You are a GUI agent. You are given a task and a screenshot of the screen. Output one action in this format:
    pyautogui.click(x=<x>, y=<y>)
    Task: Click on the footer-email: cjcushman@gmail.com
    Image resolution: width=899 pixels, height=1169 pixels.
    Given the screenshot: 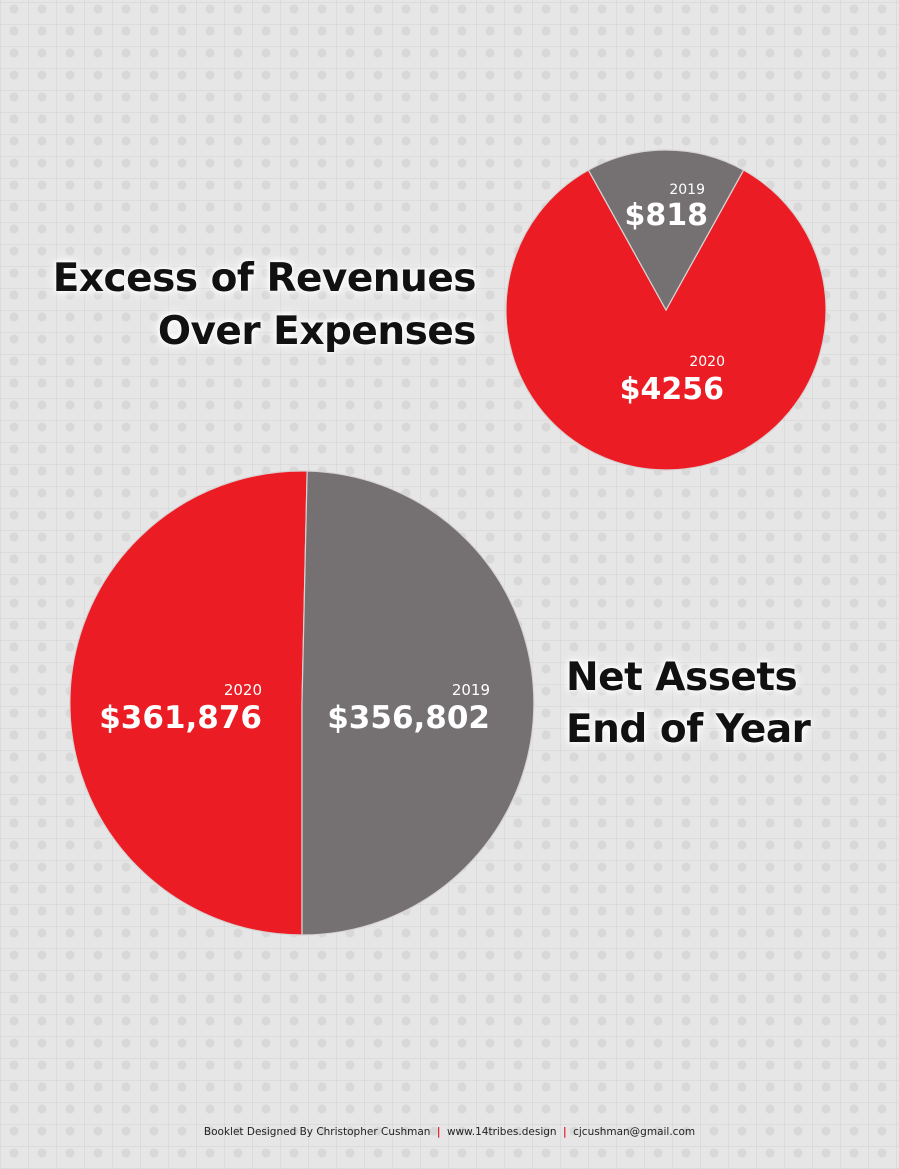 What is the action you would take?
    pyautogui.click(x=634, y=1132)
    